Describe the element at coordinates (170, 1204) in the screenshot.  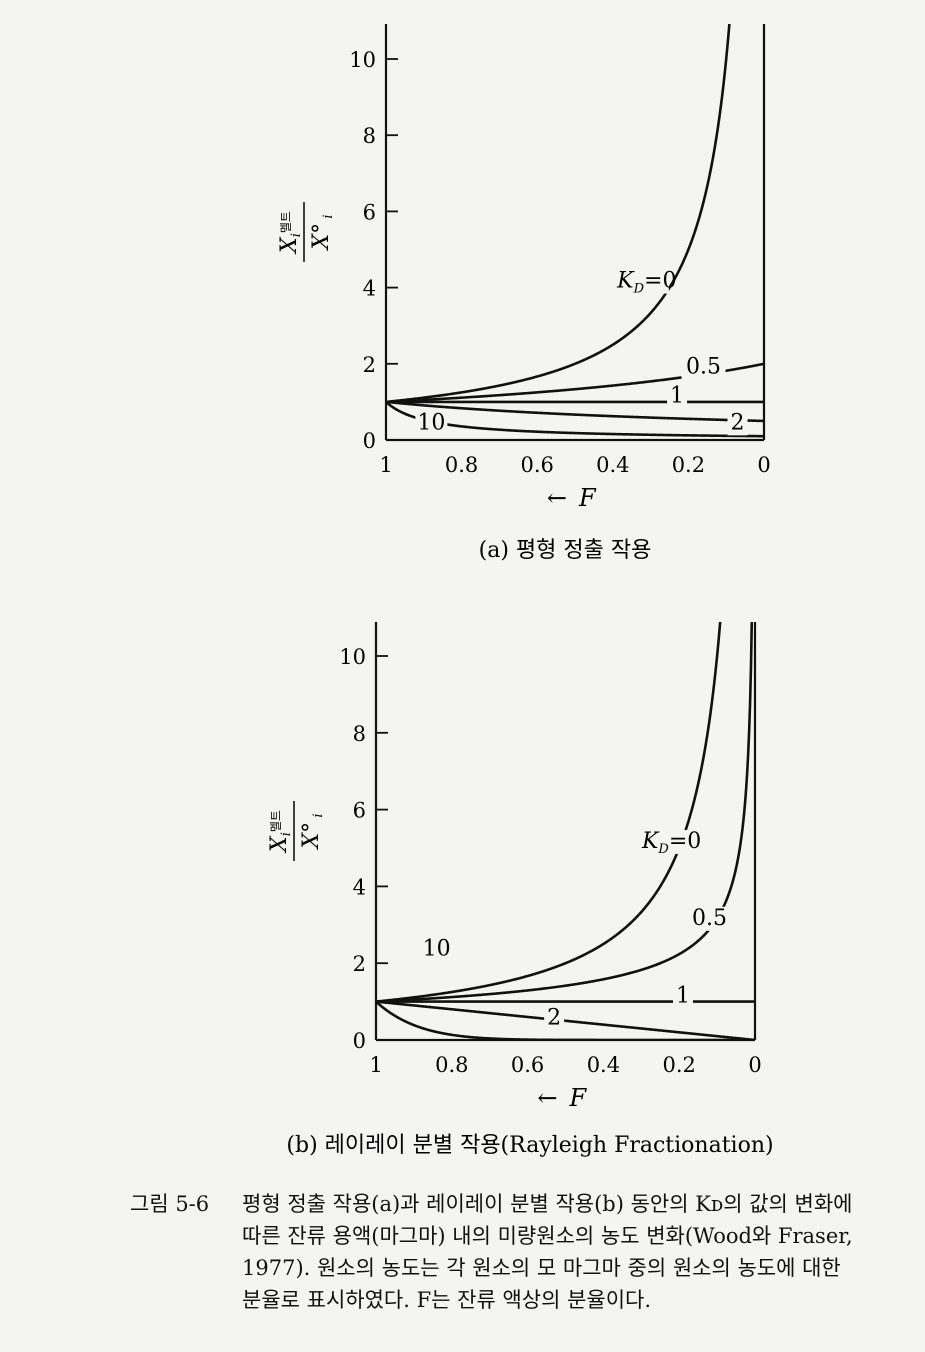
I see `figure-number: 그림 5-6` at that location.